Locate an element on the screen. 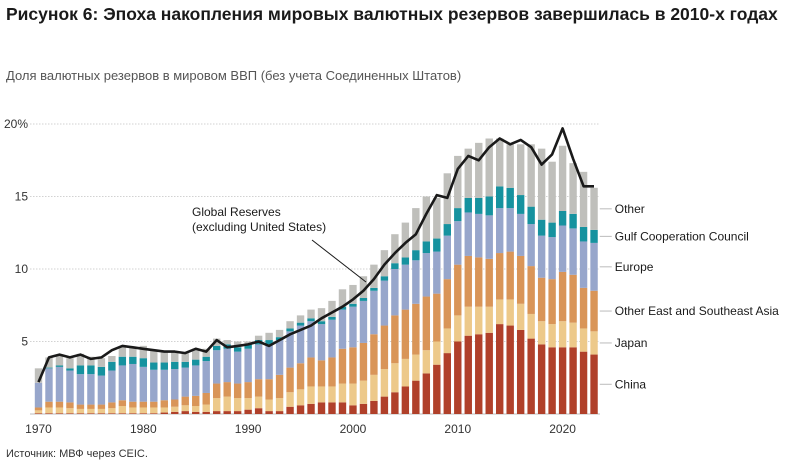  bar-other-east-and-southeast-asia-2018 is located at coordinates (541, 299).